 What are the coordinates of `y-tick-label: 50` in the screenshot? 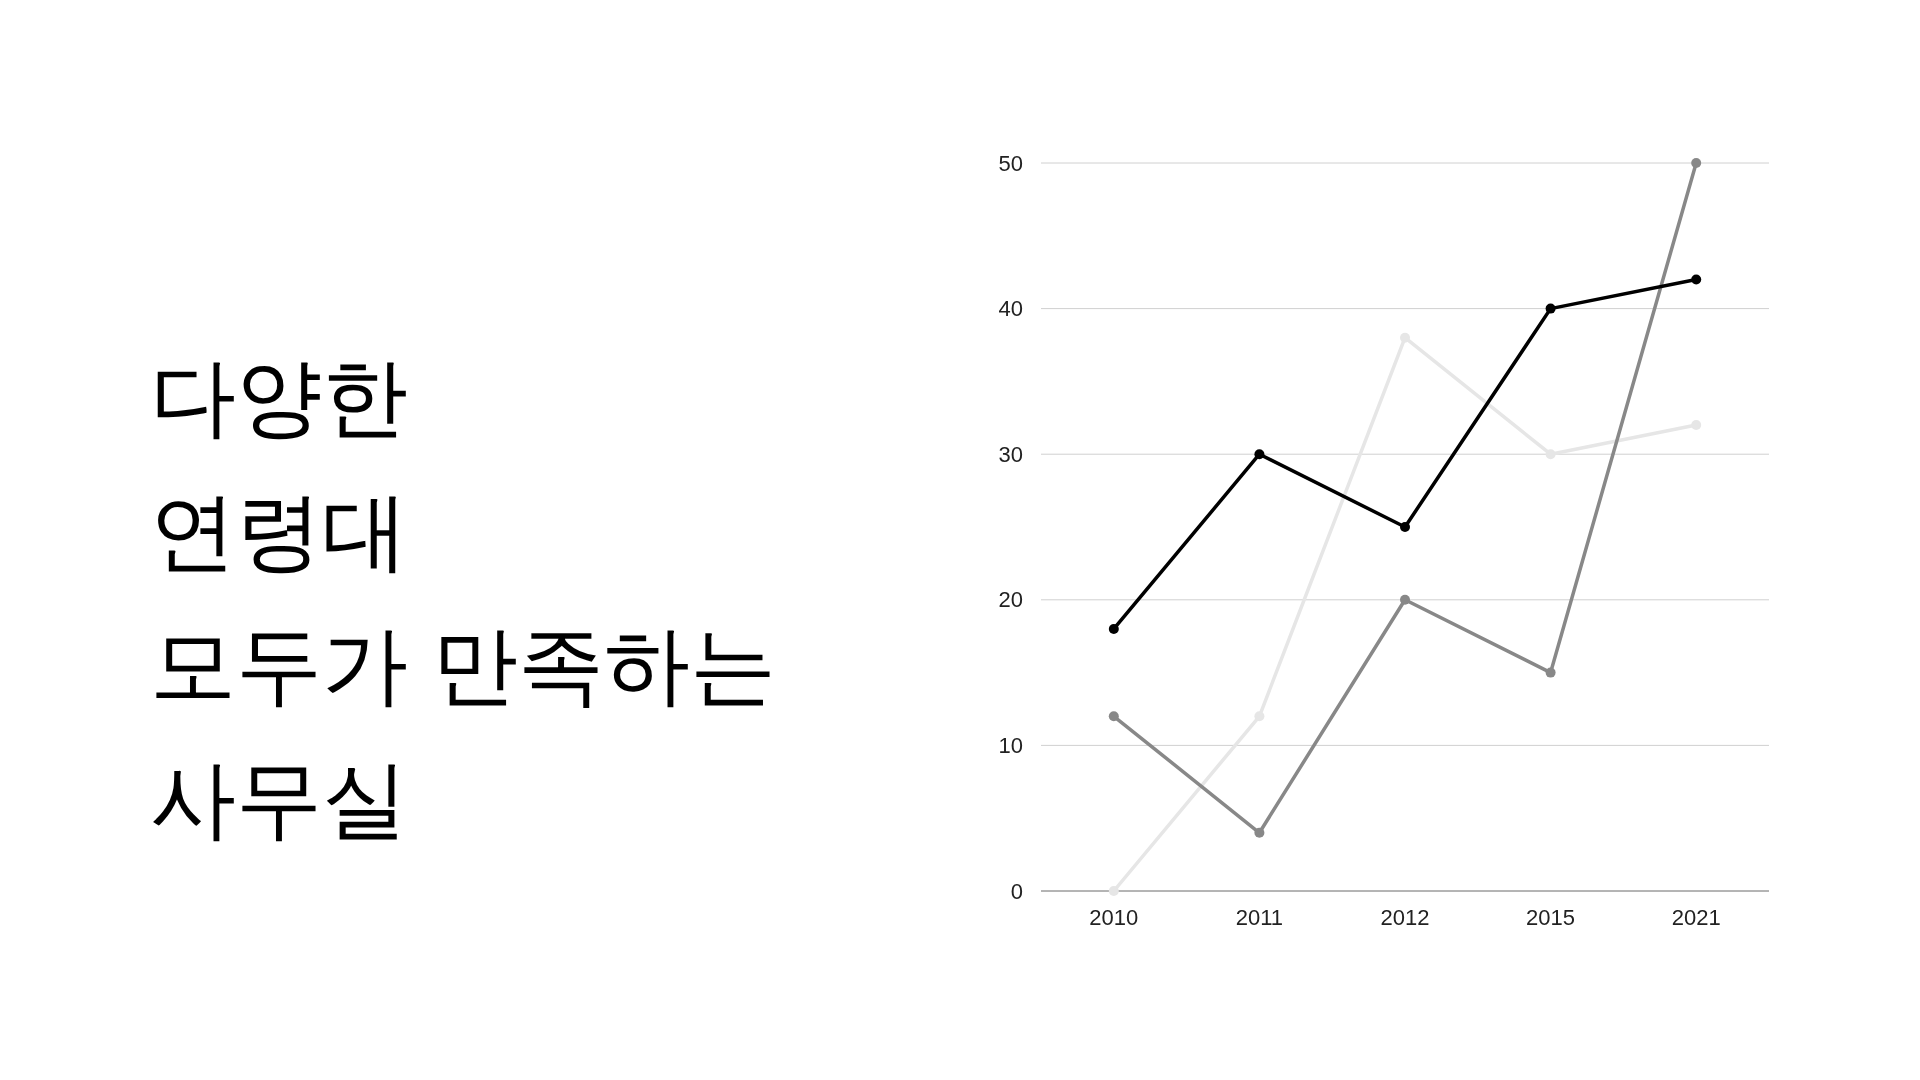 It's located at (1010, 163).